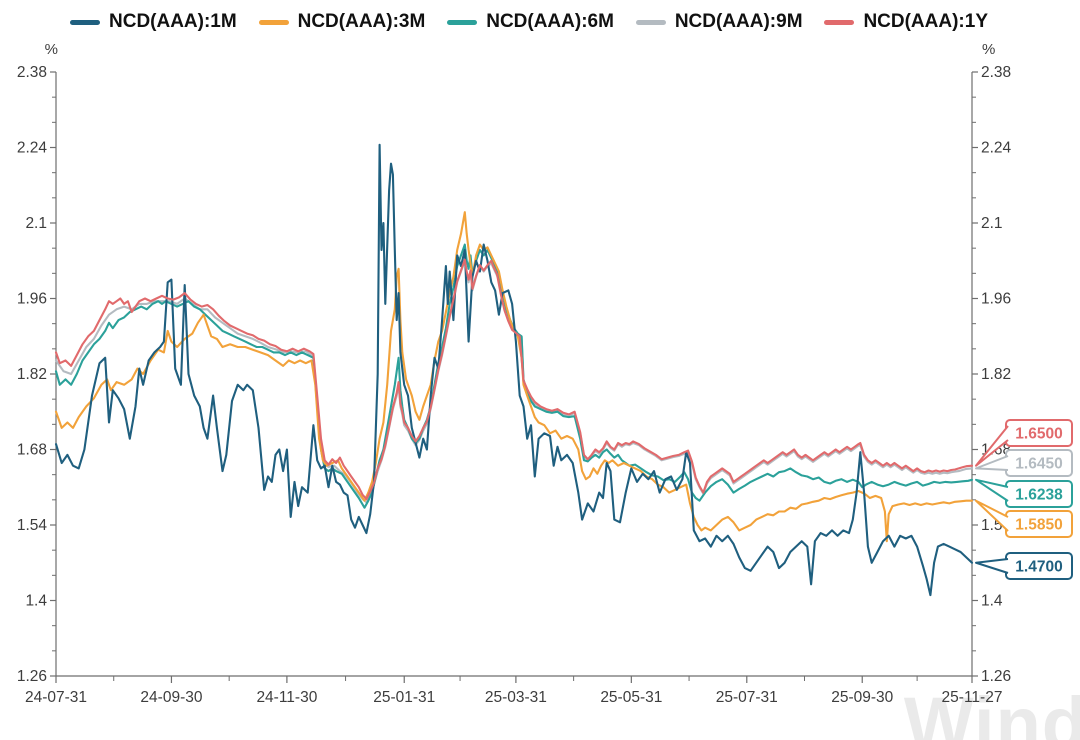 This screenshot has width=1080, height=740. What do you see at coordinates (992, 601) in the screenshot?
I see `y-tick-label-right: 1.4` at bounding box center [992, 601].